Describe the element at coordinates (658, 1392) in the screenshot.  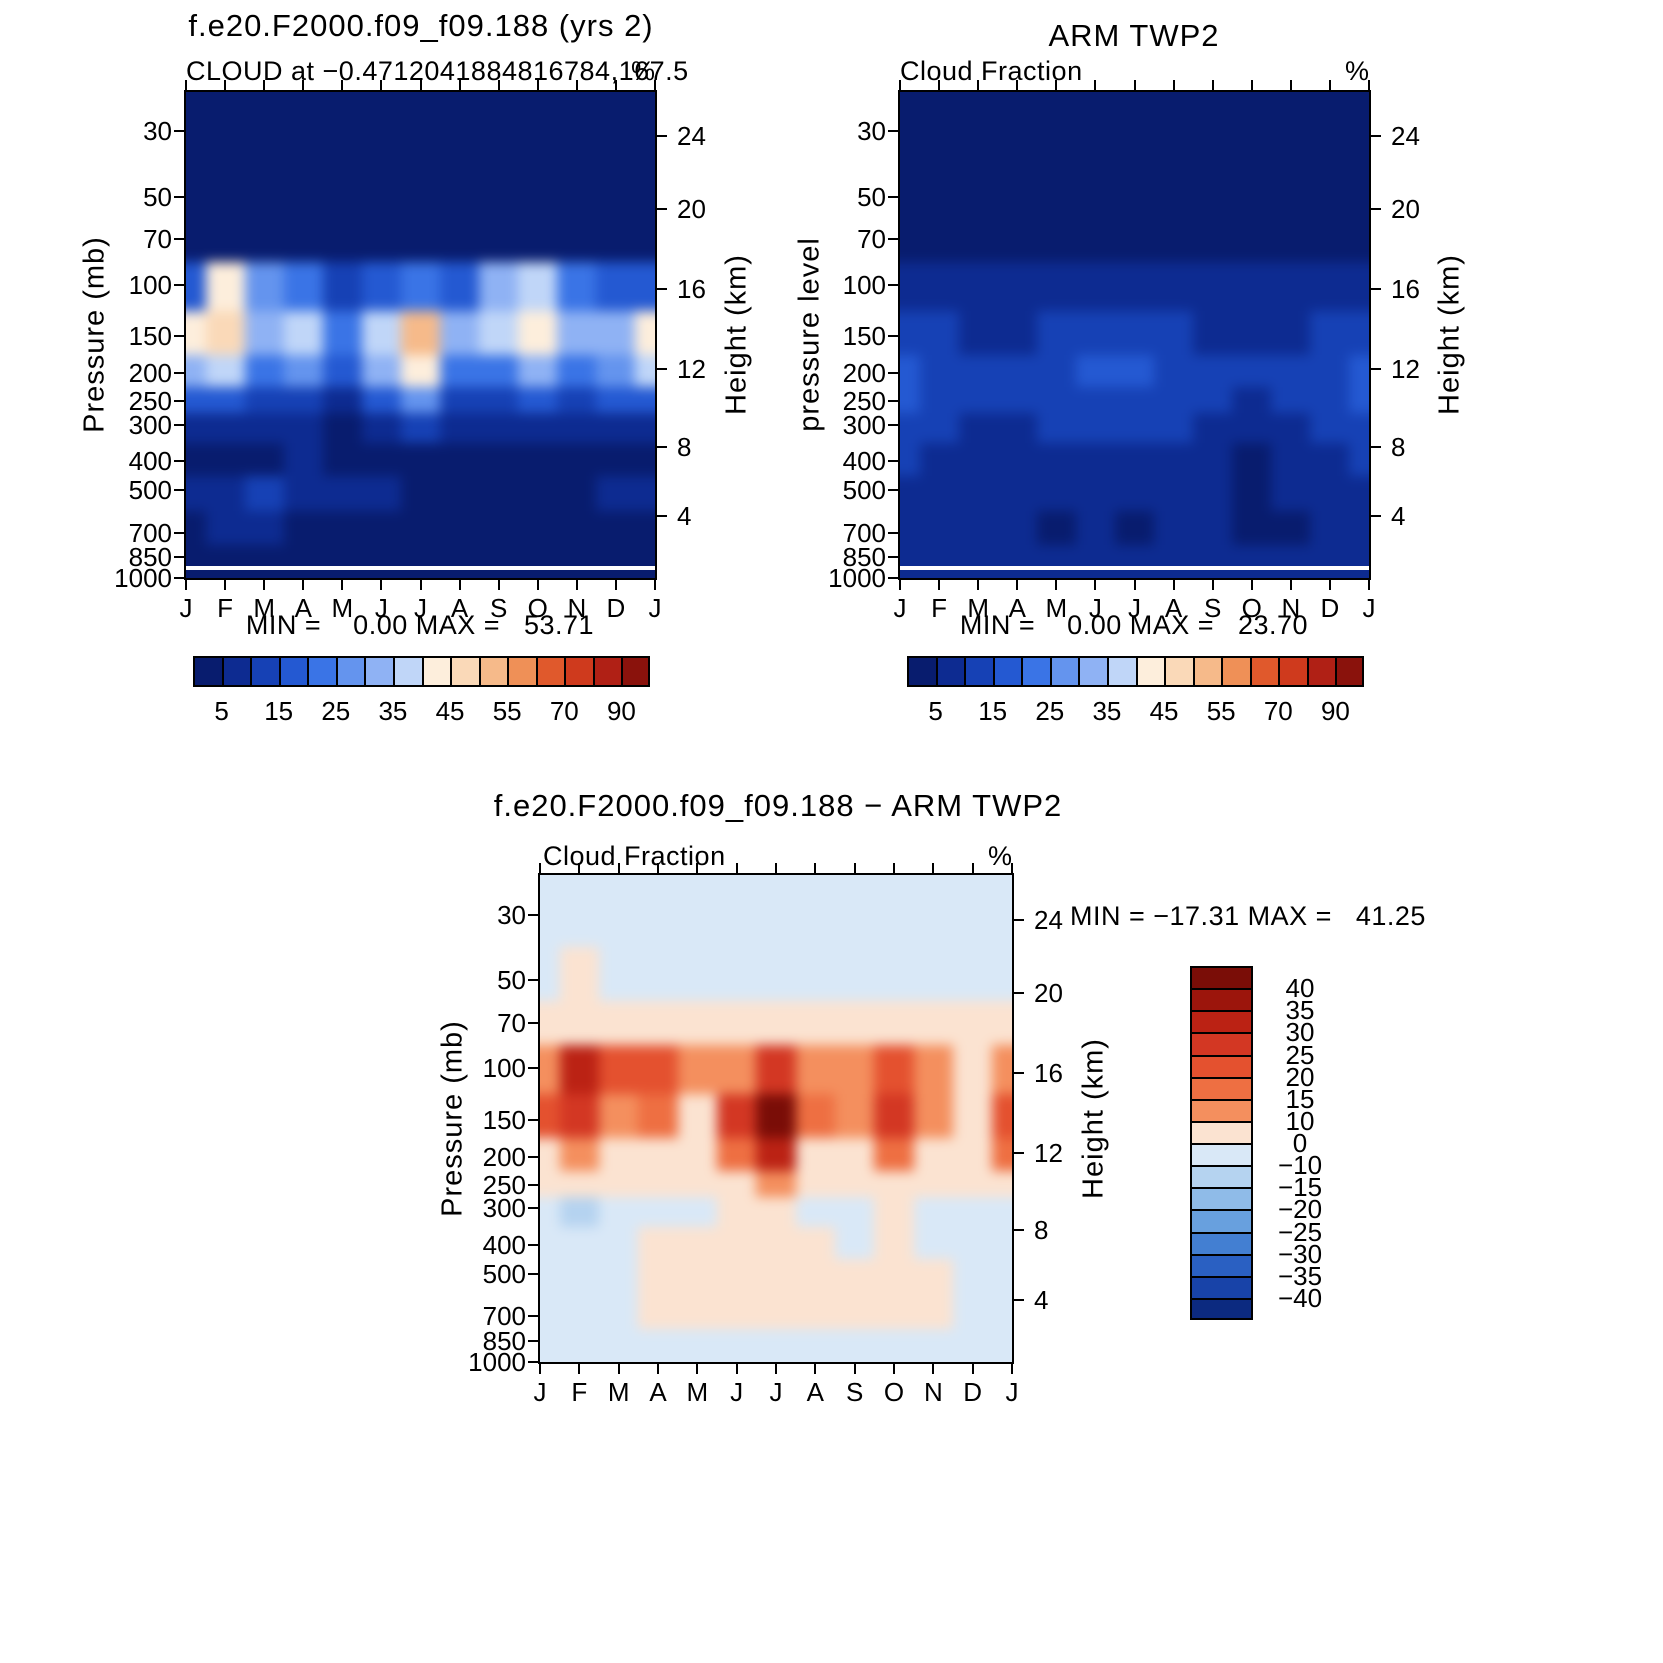
I see `month-tick-label: A` at that location.